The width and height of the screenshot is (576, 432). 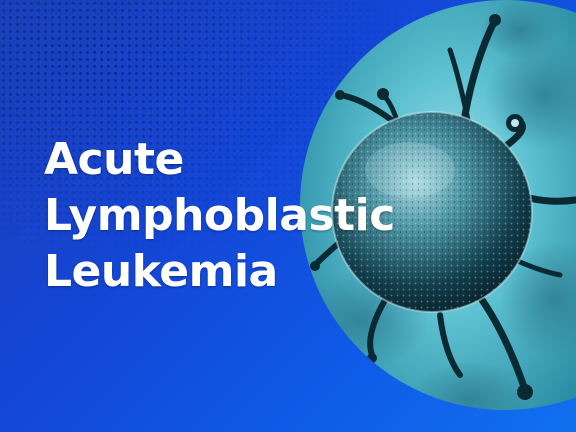 I want to click on title-line-2: Lymphoblastic, so click(x=219, y=215).